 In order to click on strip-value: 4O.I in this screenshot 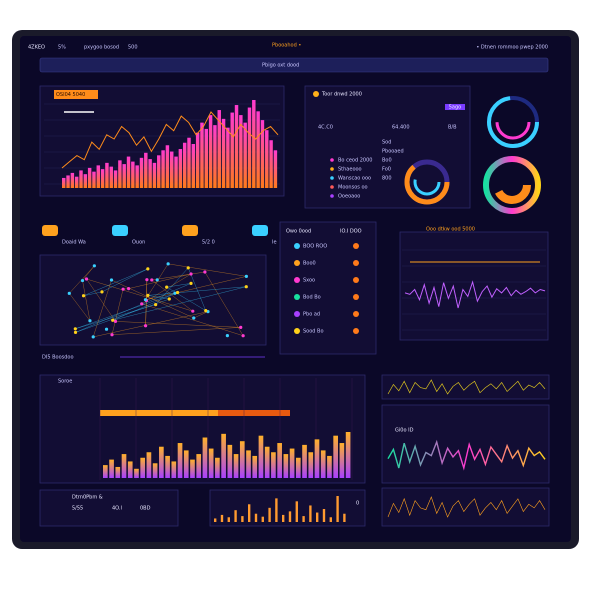, I will do `click(117, 509)`.